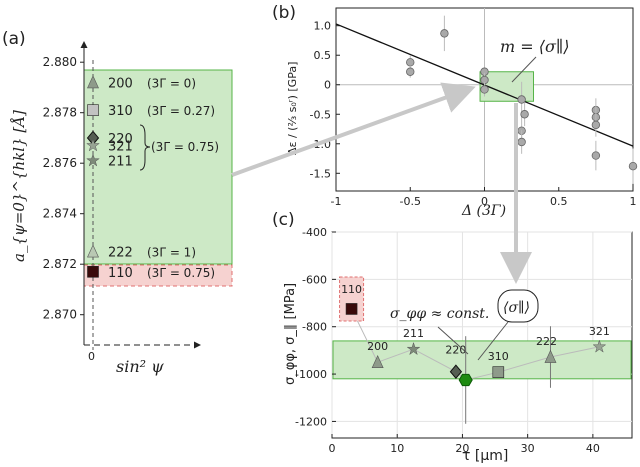  Describe the element at coordinates (559, 201) in the screenshot. I see `panel-b-x-tick-label: 0.5` at that location.